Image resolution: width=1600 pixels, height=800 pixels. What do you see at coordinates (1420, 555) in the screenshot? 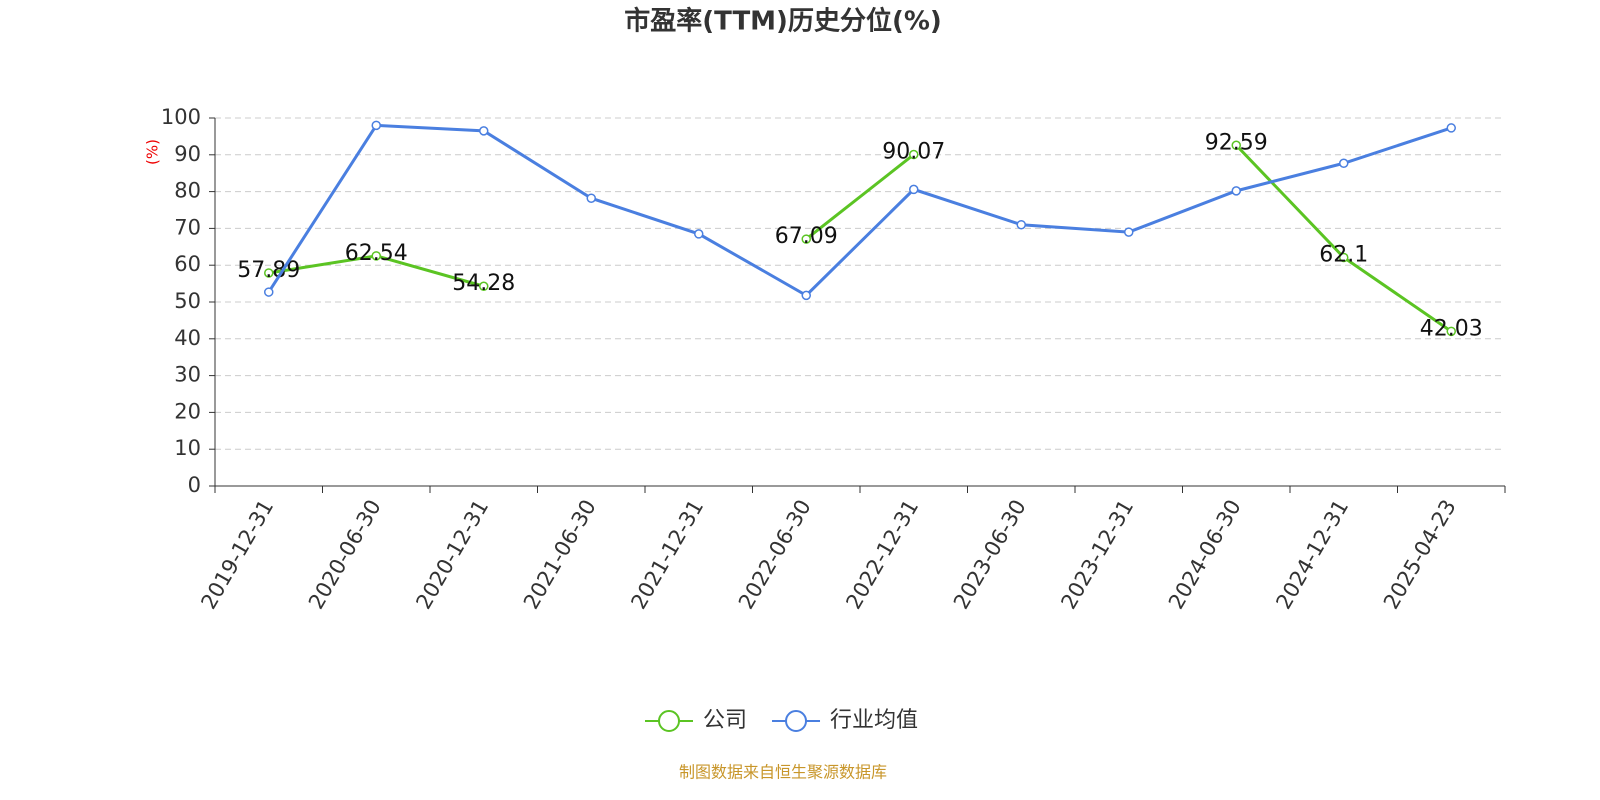
I see `x-tick-label: 2025-04-23` at bounding box center [1420, 555].